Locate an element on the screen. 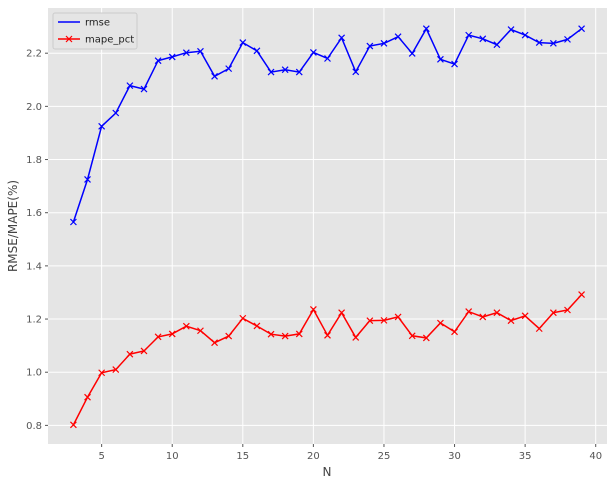  y-tick-label: 2.0 is located at coordinates (34, 107).